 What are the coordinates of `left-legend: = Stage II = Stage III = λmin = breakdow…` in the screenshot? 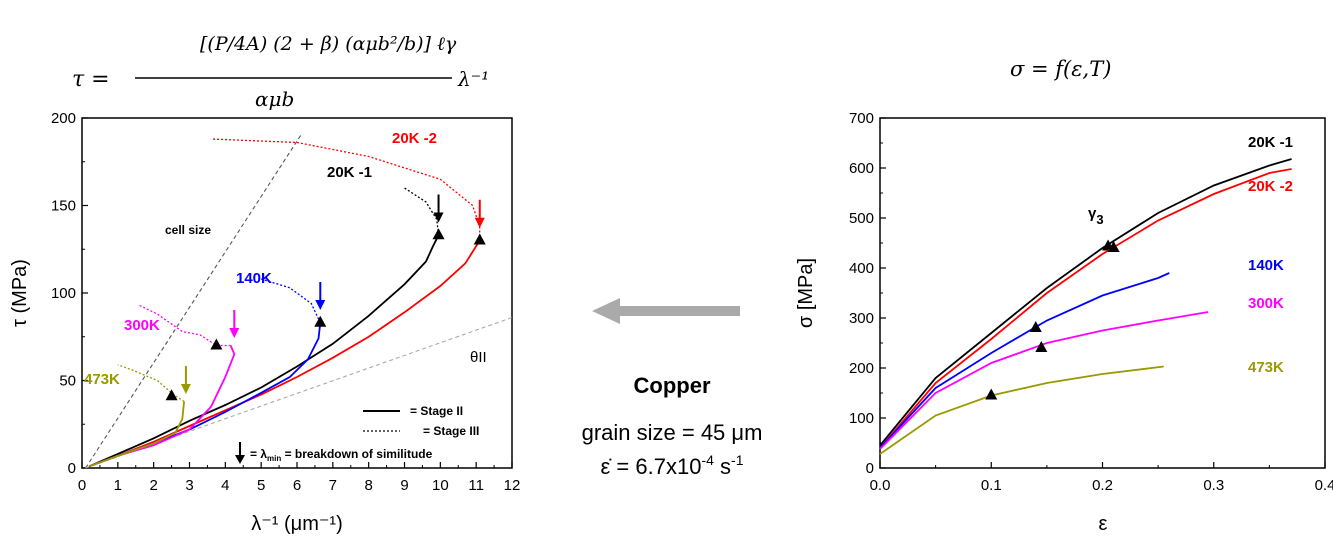 It's located at (357, 434).